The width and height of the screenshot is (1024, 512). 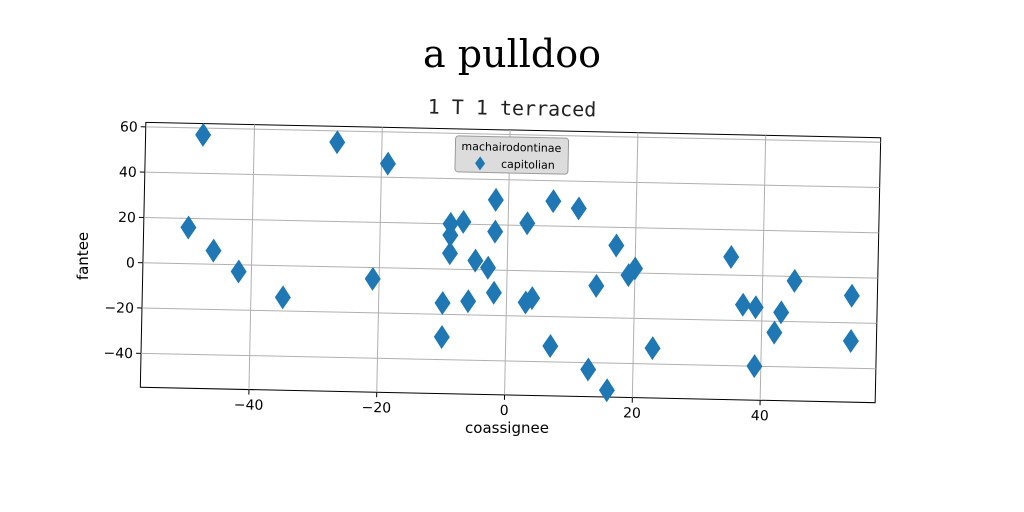 What do you see at coordinates (511, 147) in the screenshot?
I see `legend-title: machairodontinae` at bounding box center [511, 147].